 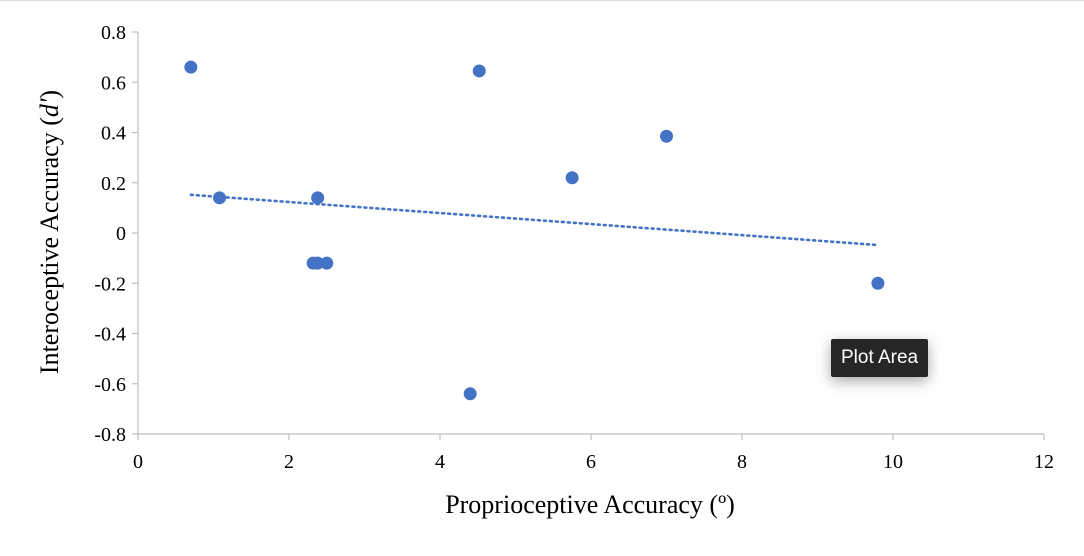 I want to click on y-tick-label: 0.4, so click(x=113, y=134).